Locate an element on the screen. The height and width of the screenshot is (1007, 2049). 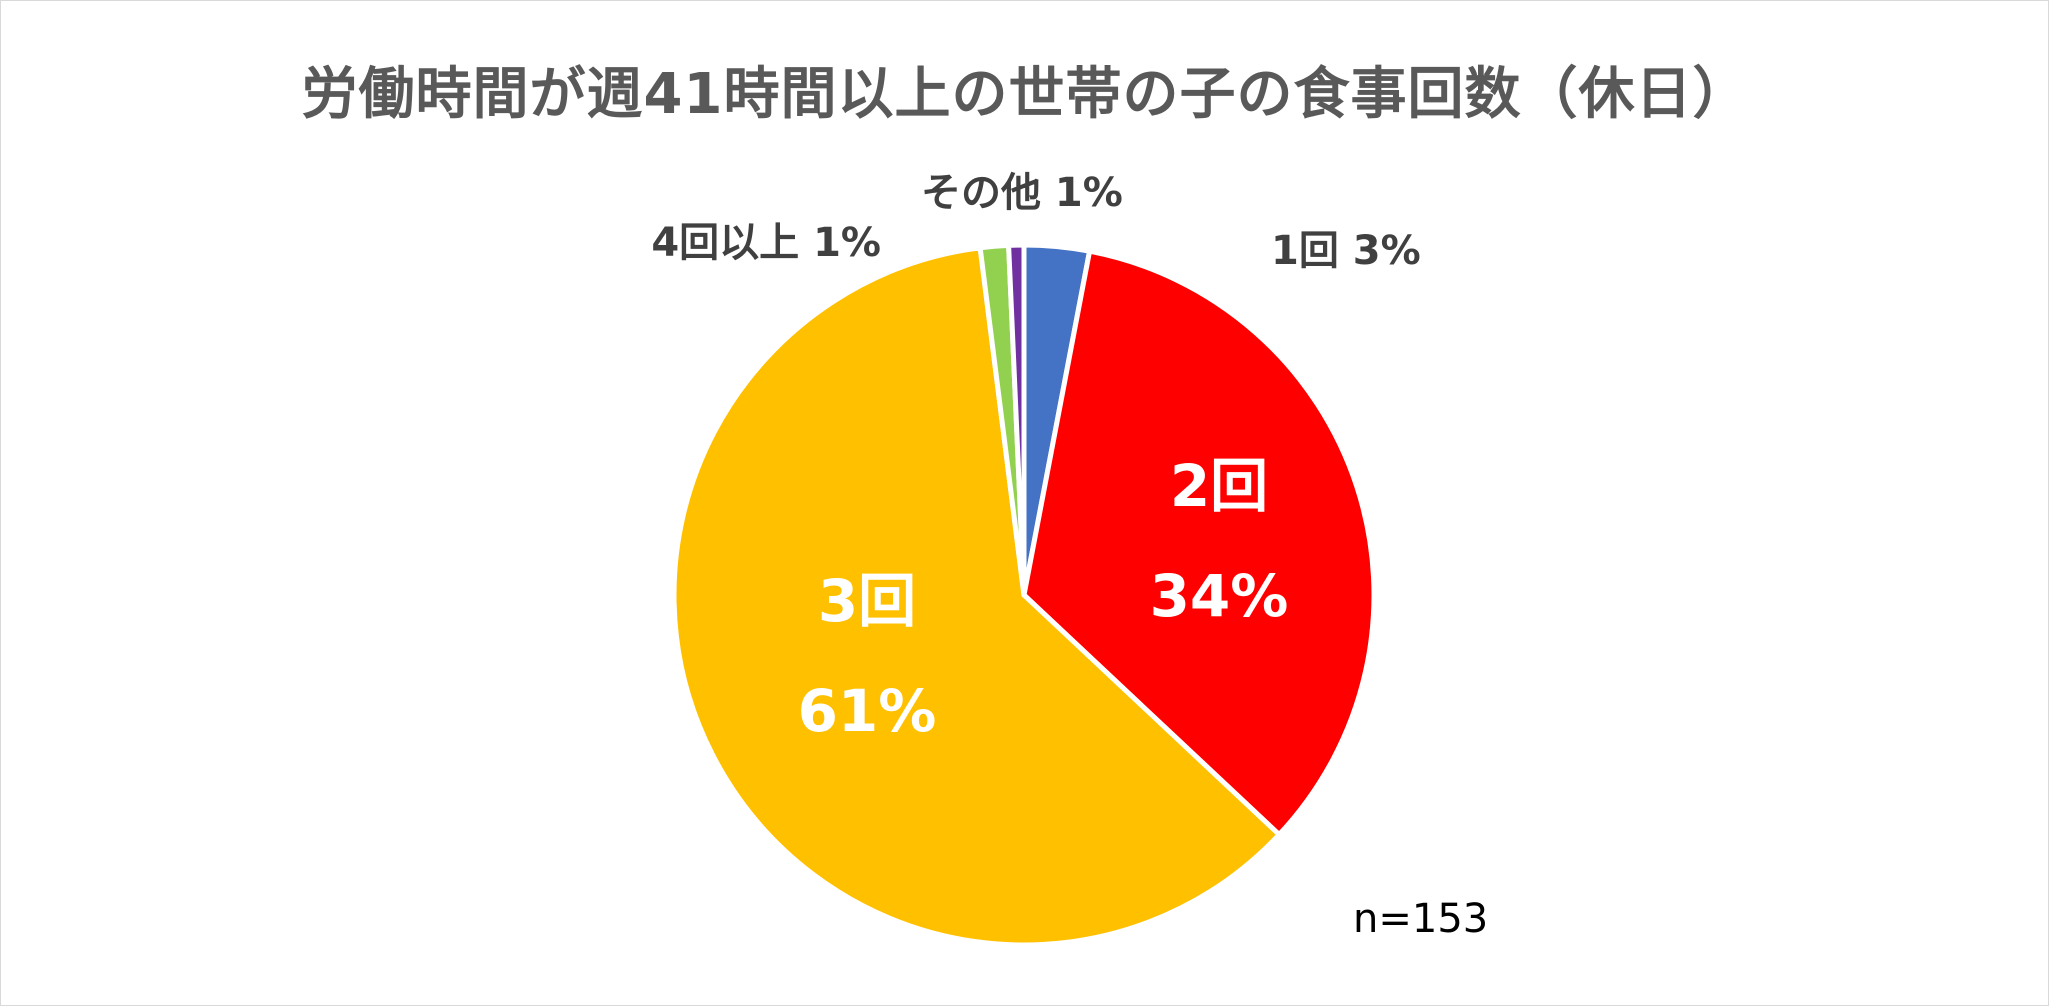
slice-1kai-label: 1回 3% is located at coordinates (1346, 251).